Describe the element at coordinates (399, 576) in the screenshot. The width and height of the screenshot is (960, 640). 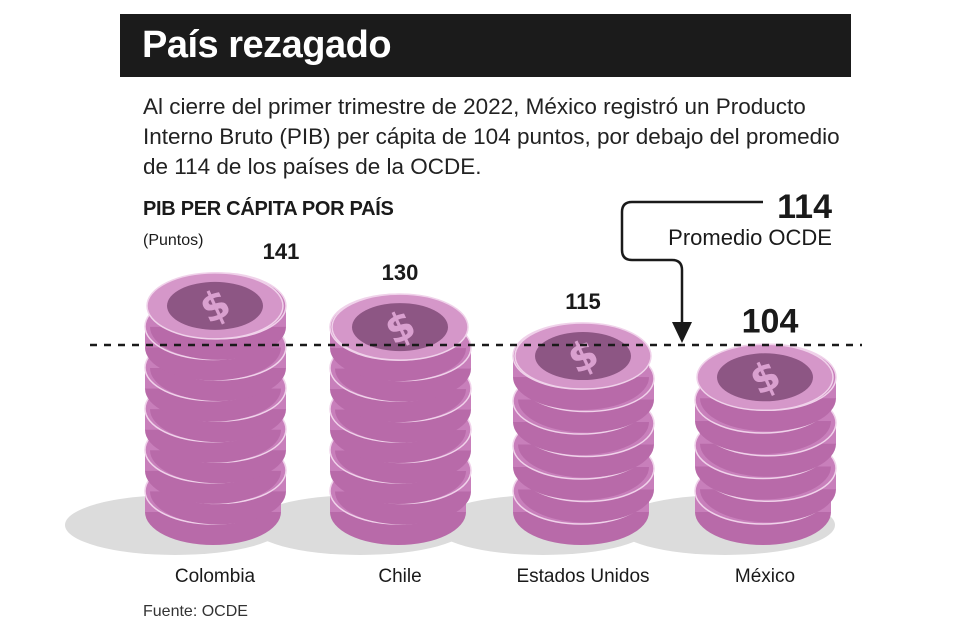
I see `category-label: Chile` at that location.